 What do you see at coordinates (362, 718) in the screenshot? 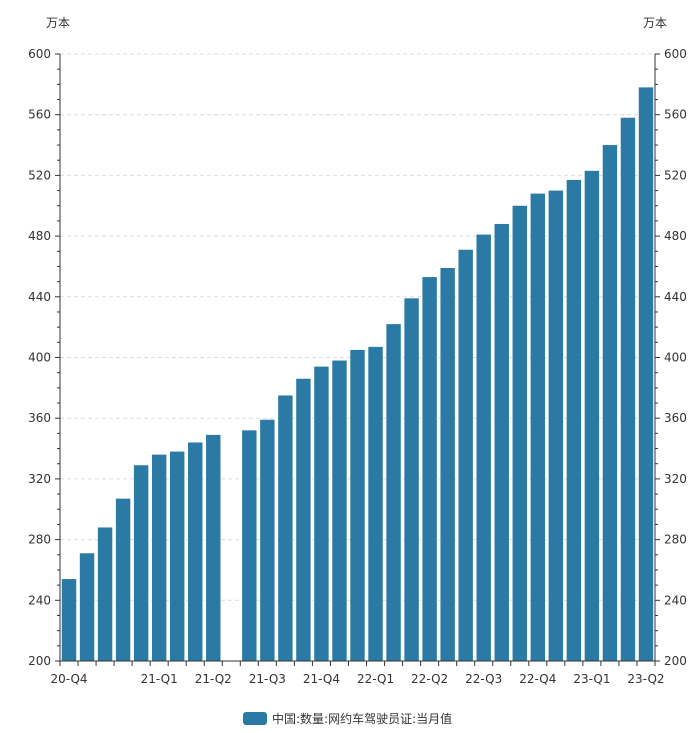
I see `legend-label: 中国:数量:网约车驾驶员证:当月值` at bounding box center [362, 718].